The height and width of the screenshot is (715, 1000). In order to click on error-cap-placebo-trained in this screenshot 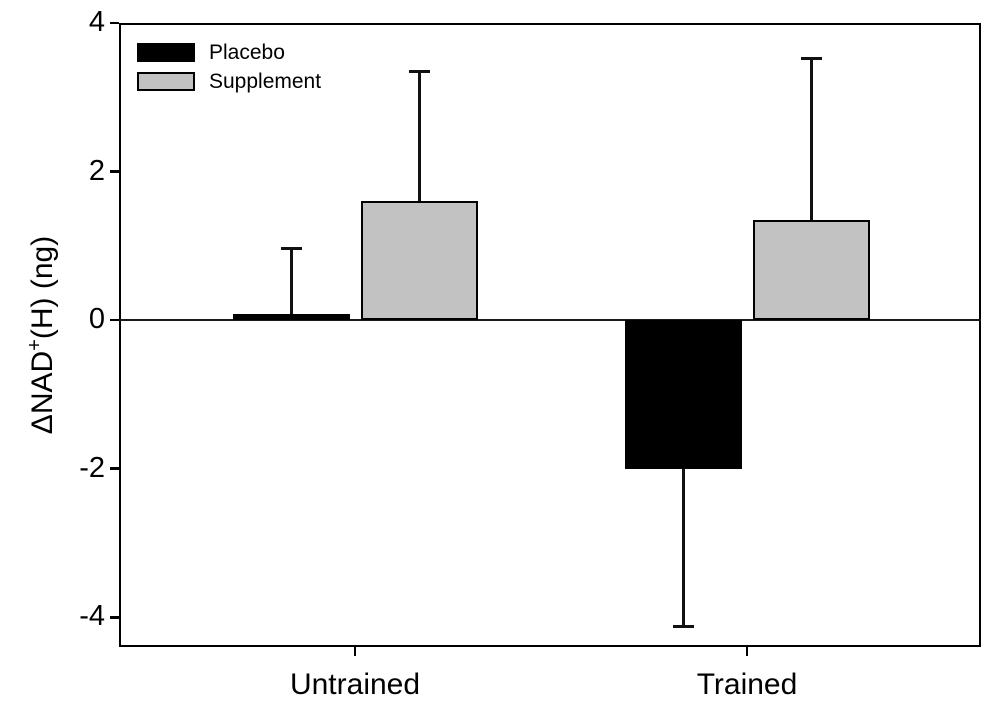, I will do `click(683, 626)`.